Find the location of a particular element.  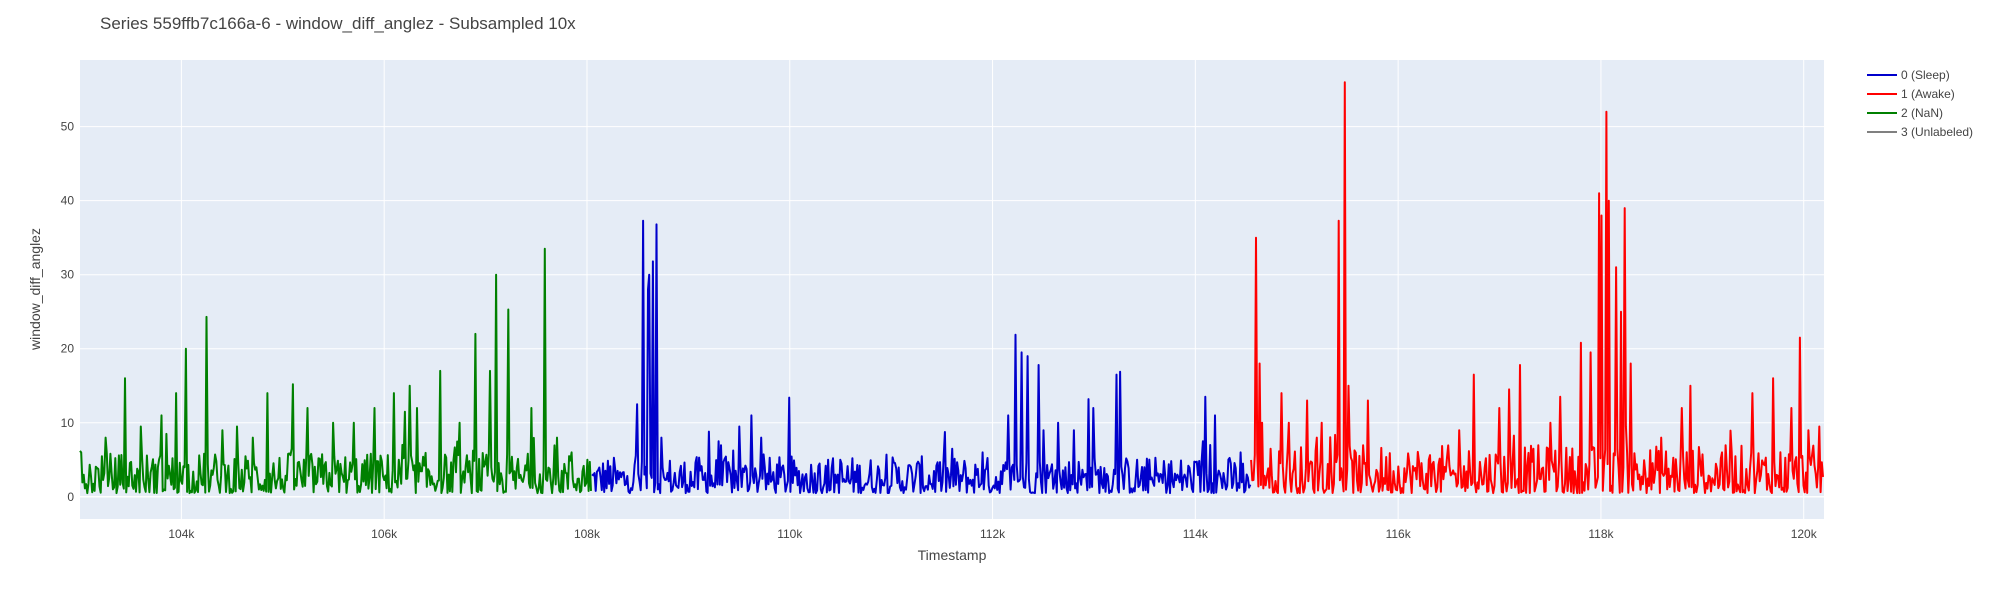

y-axis-label: window_diff_anglez is located at coordinates (35, 289).